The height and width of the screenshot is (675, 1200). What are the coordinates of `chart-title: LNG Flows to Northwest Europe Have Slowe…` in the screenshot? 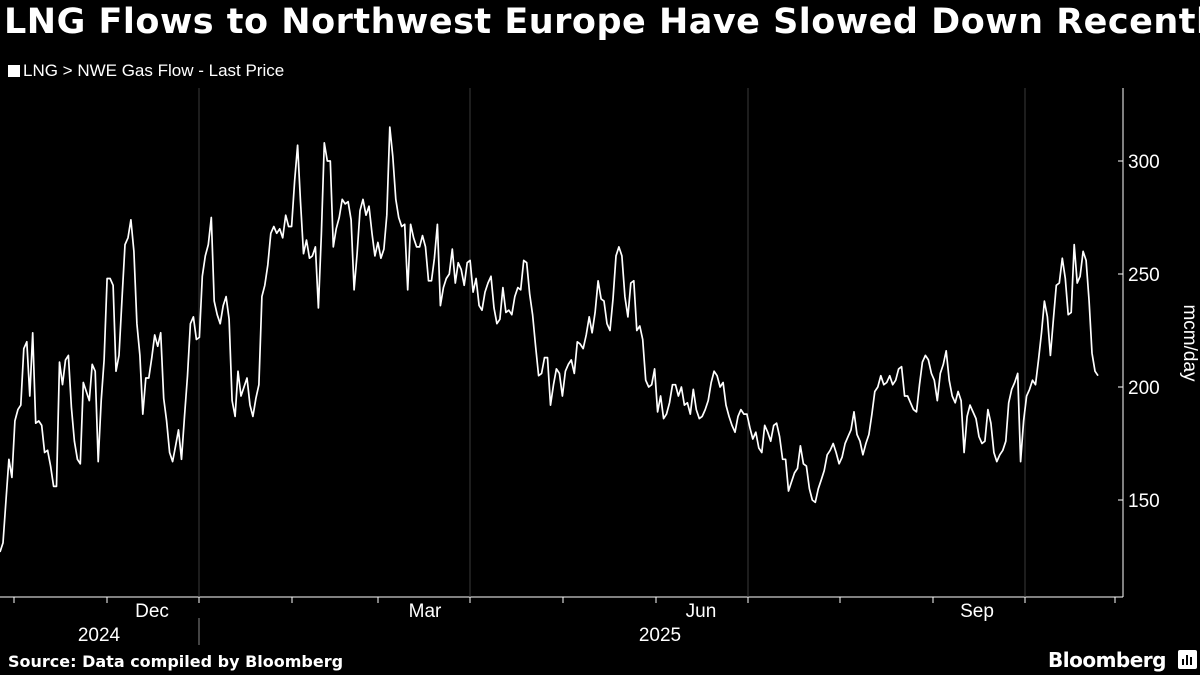 It's located at (602, 22).